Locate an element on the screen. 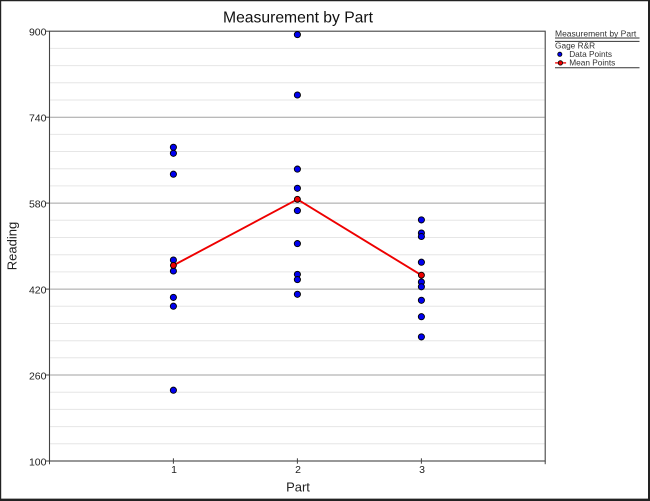 This screenshot has width=650, height=501. svg-text: 3 is located at coordinates (422, 470).